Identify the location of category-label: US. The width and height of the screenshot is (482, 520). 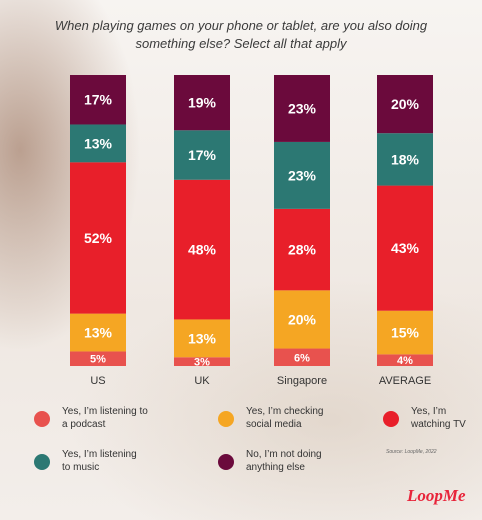
(97, 381).